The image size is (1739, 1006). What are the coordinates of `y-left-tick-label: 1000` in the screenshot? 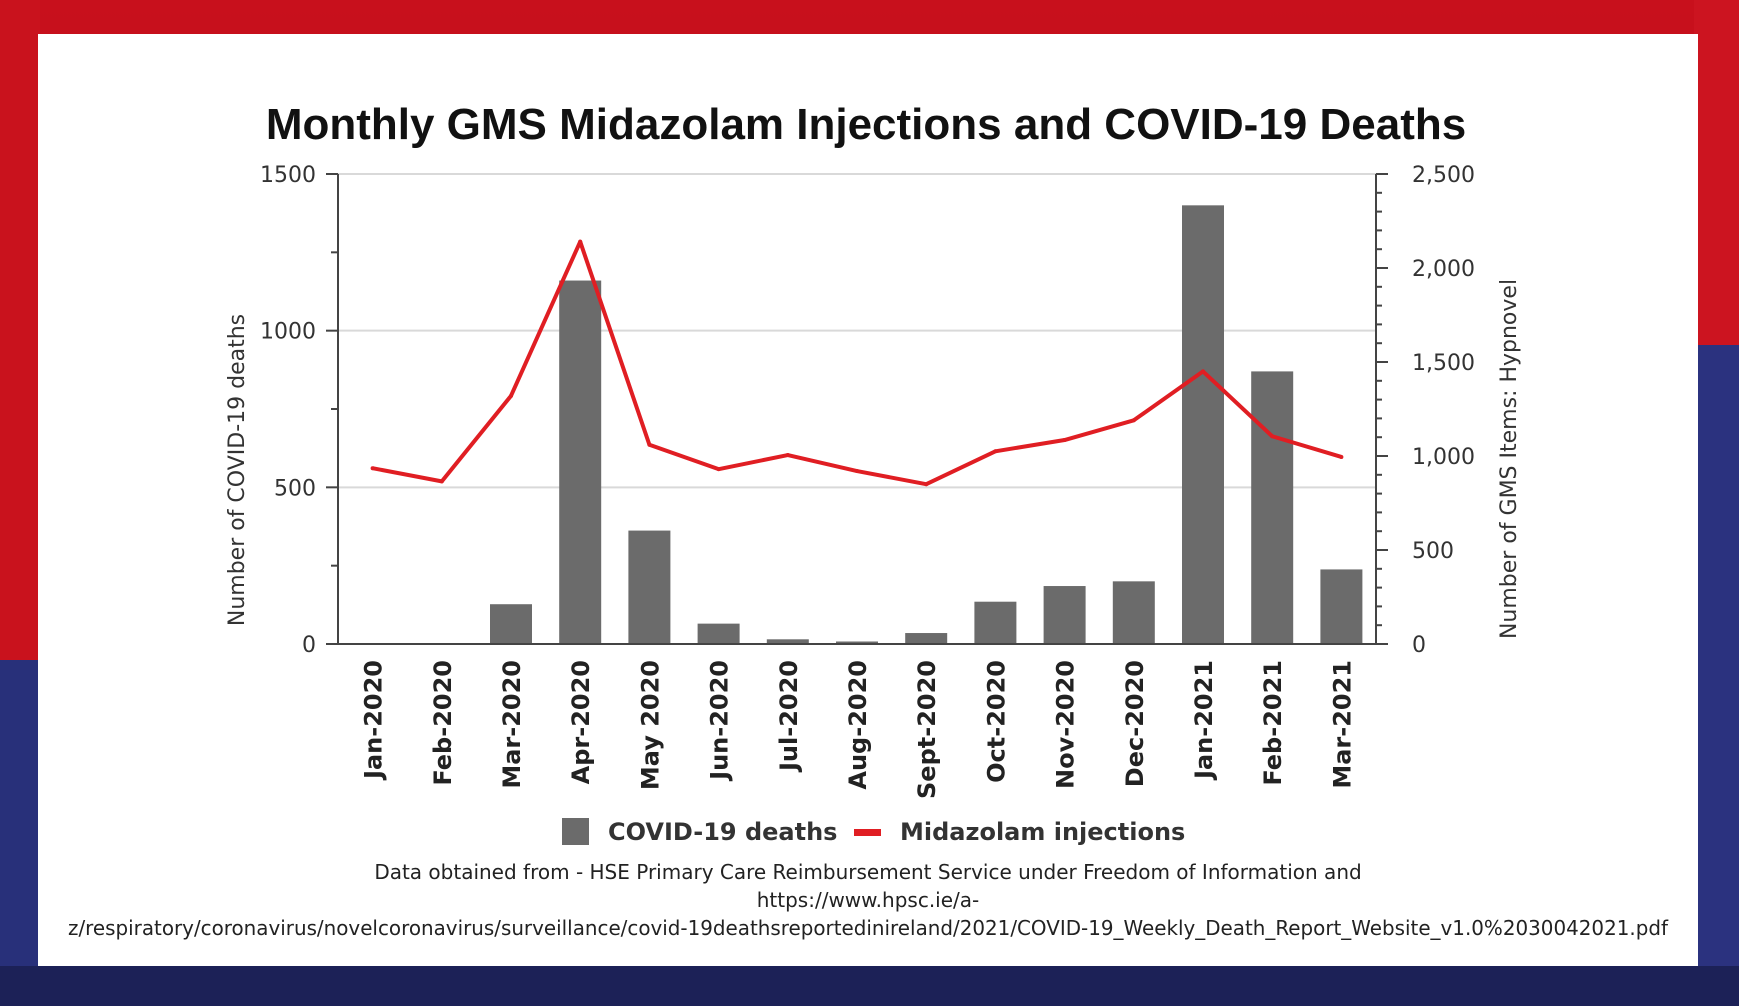 It's located at (288, 332).